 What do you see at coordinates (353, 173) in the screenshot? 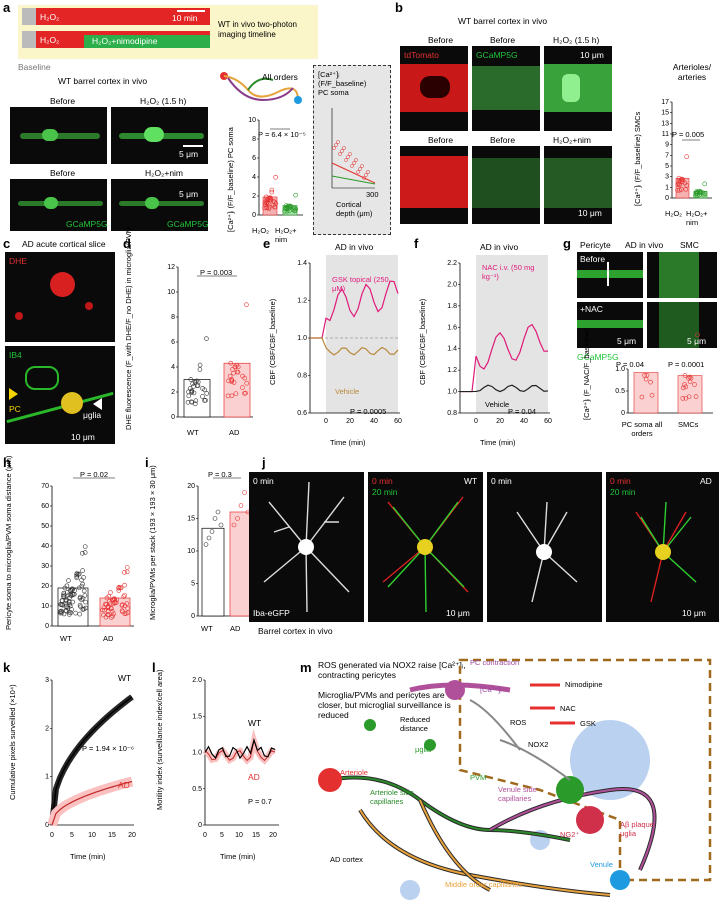
I see `a-inset-fit-h2o2` at bounding box center [353, 173].